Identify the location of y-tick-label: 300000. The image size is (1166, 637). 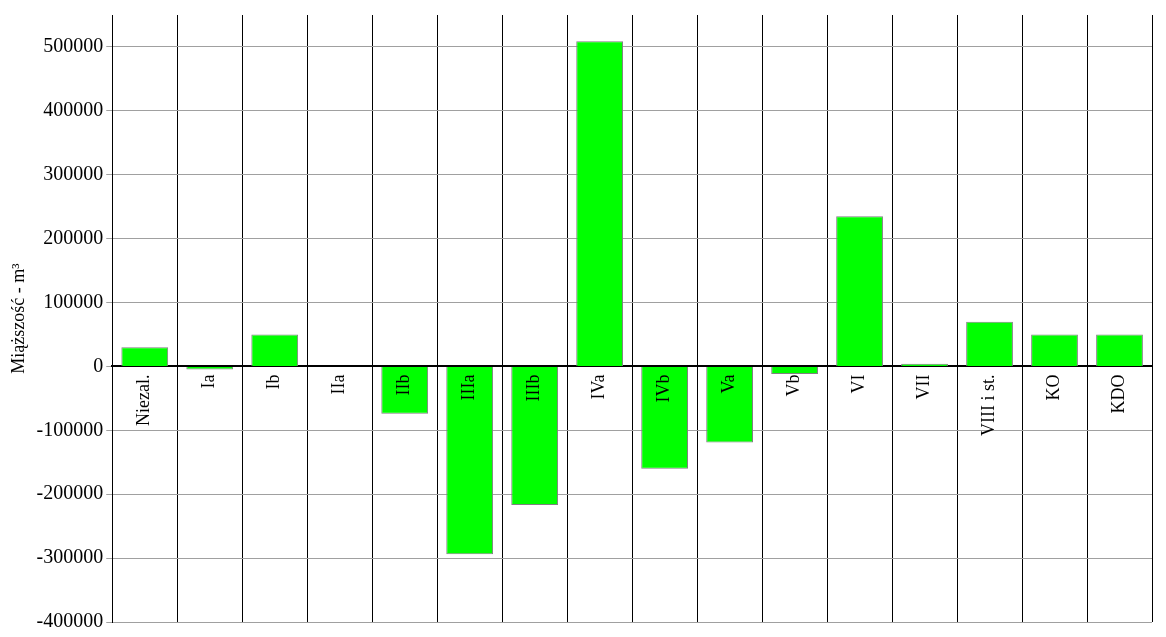
(73, 172).